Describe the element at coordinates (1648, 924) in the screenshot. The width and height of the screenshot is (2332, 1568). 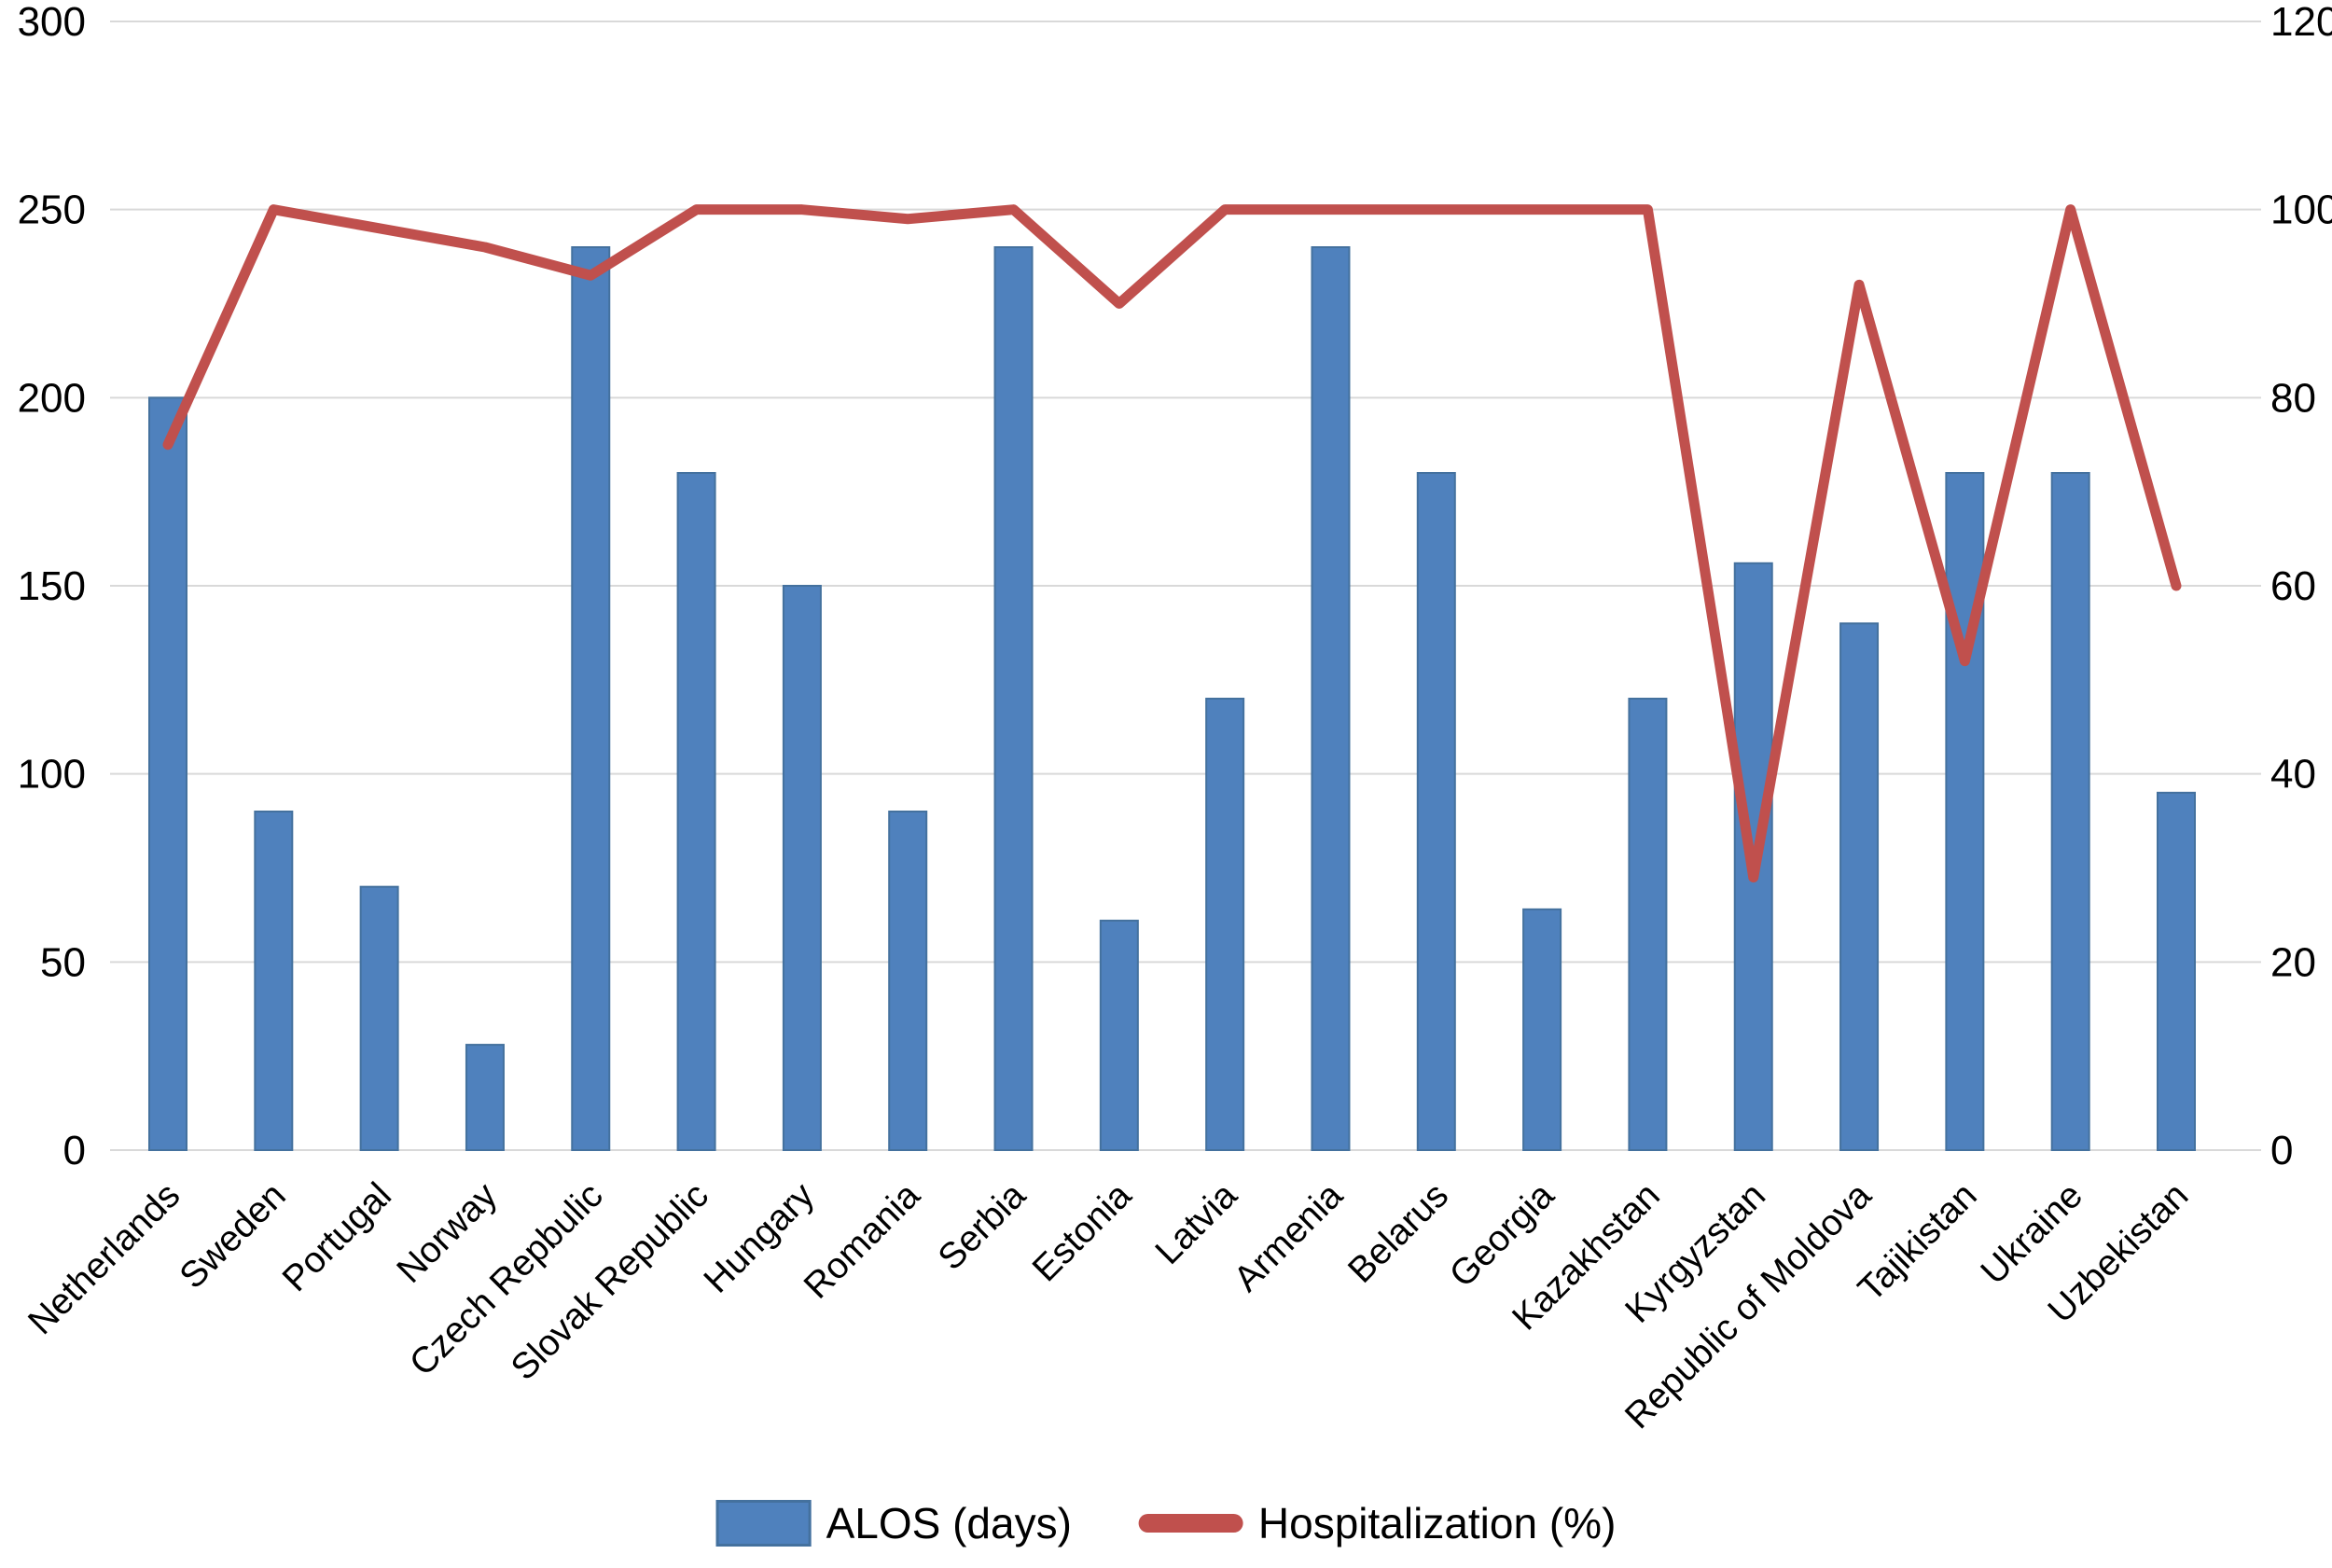
I see `bar-kazakhstan` at that location.